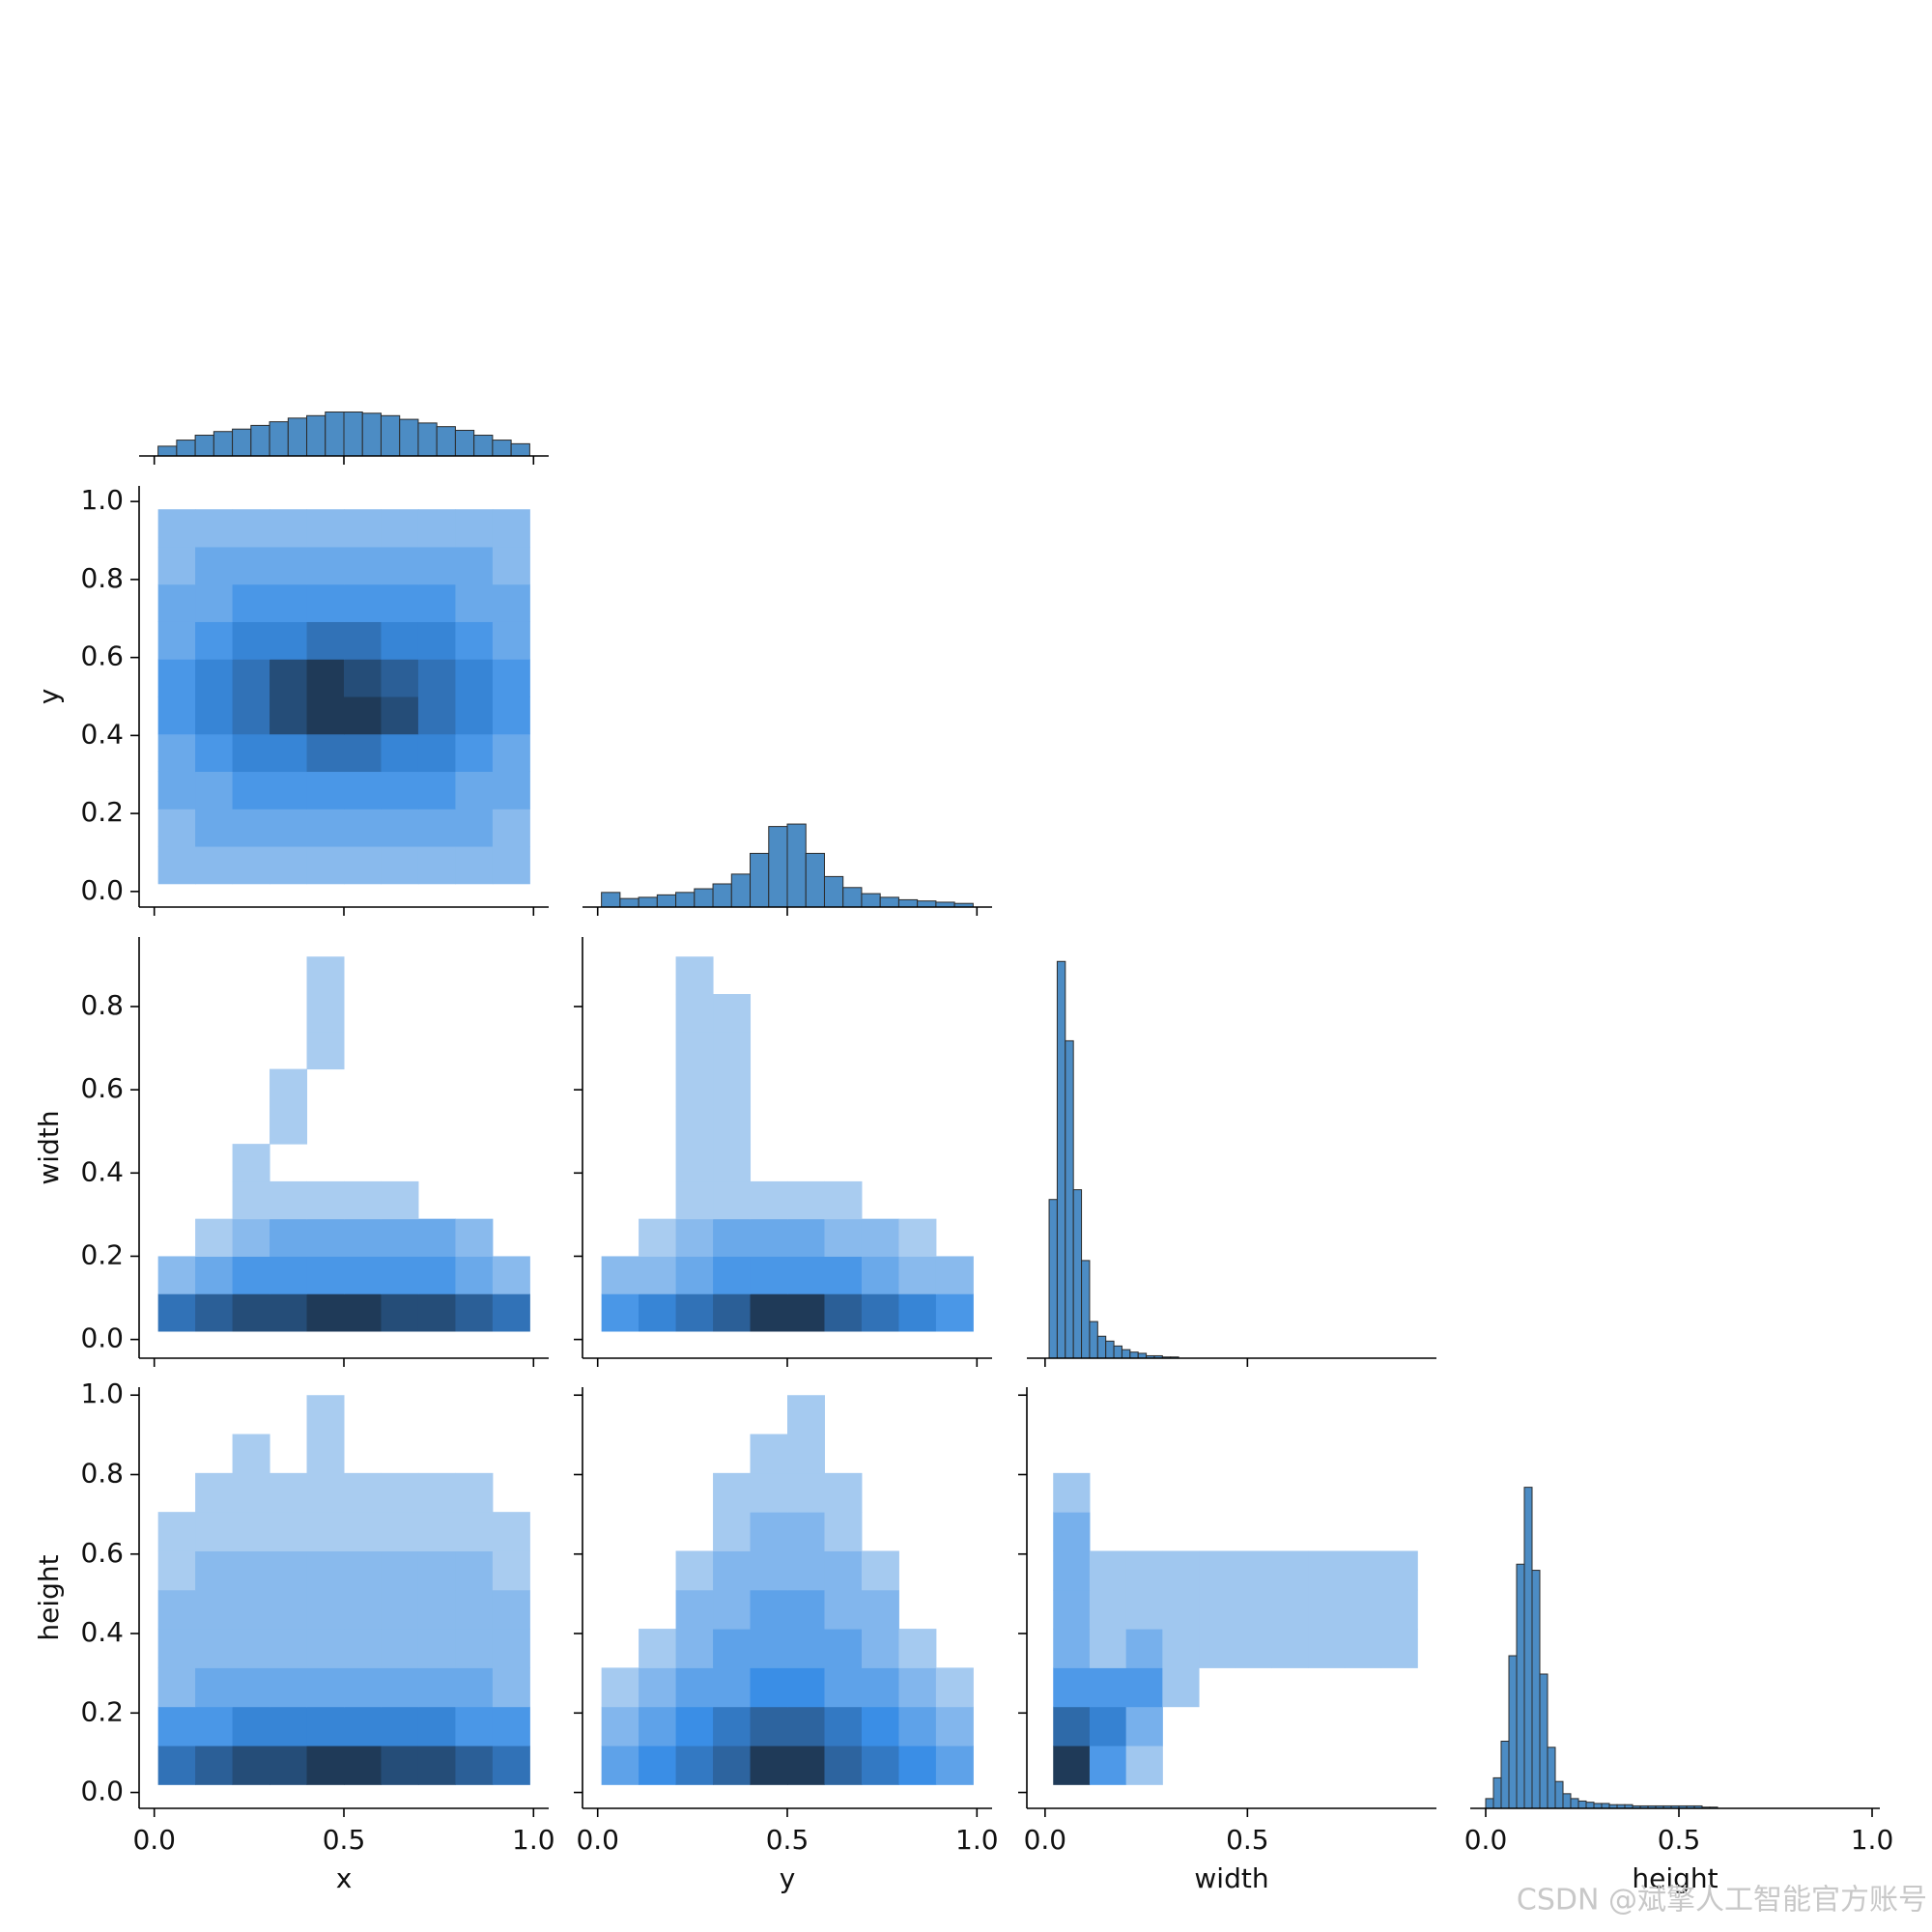  I want to click on y-tick-label: 1.0, so click(102, 500).